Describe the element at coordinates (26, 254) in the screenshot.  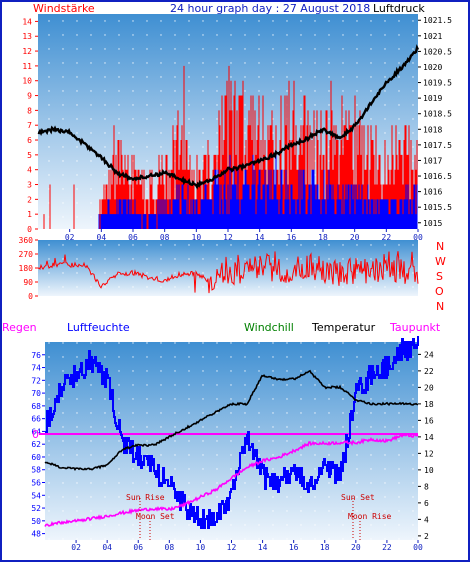
I see `direction-y-tick-label: 270` at that location.